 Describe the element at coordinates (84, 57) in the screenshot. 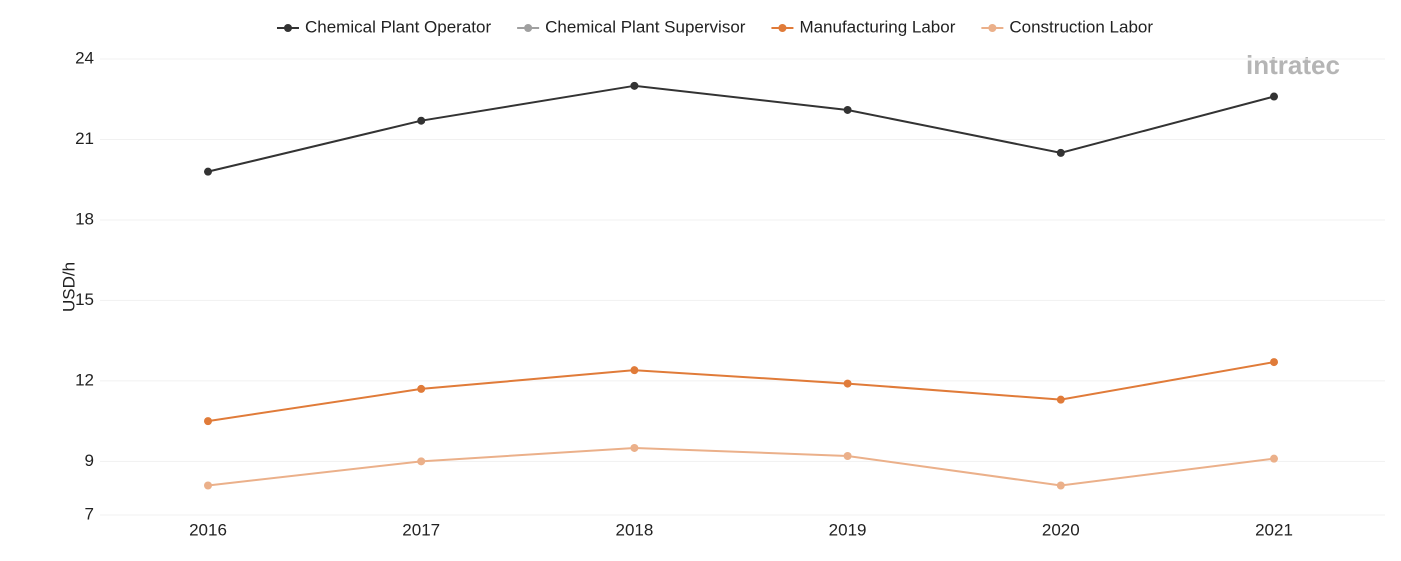

I see `y-tick-label: 24` at that location.